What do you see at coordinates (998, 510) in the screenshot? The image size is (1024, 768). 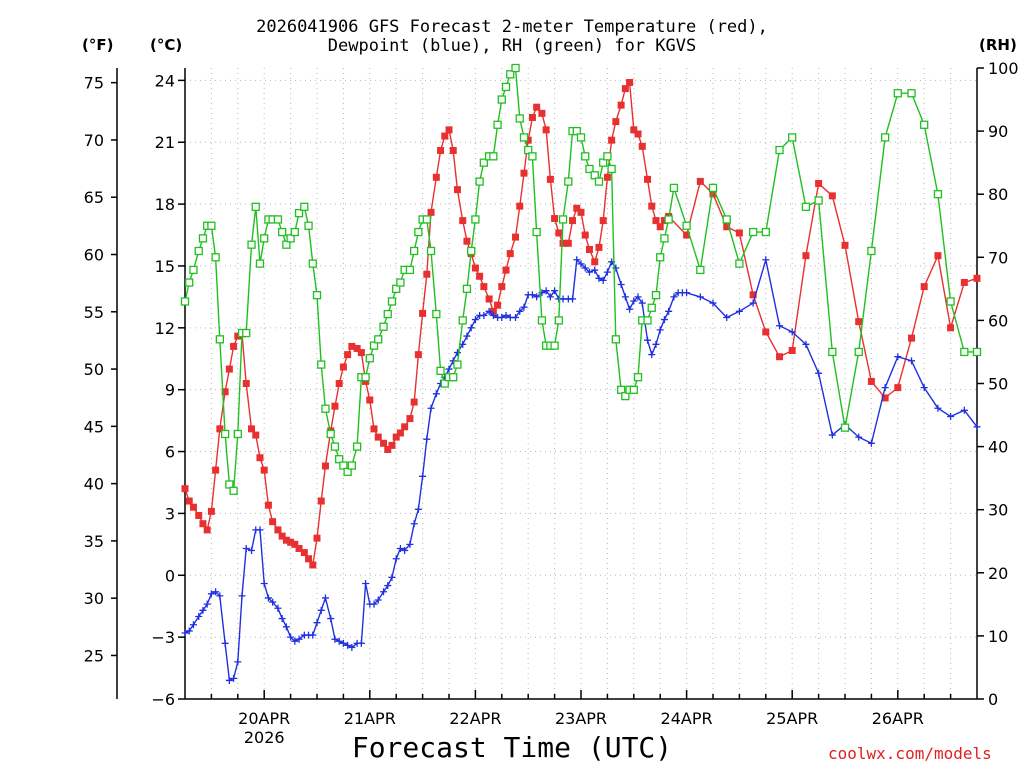 I see `rh-tick-label: 30` at bounding box center [998, 510].